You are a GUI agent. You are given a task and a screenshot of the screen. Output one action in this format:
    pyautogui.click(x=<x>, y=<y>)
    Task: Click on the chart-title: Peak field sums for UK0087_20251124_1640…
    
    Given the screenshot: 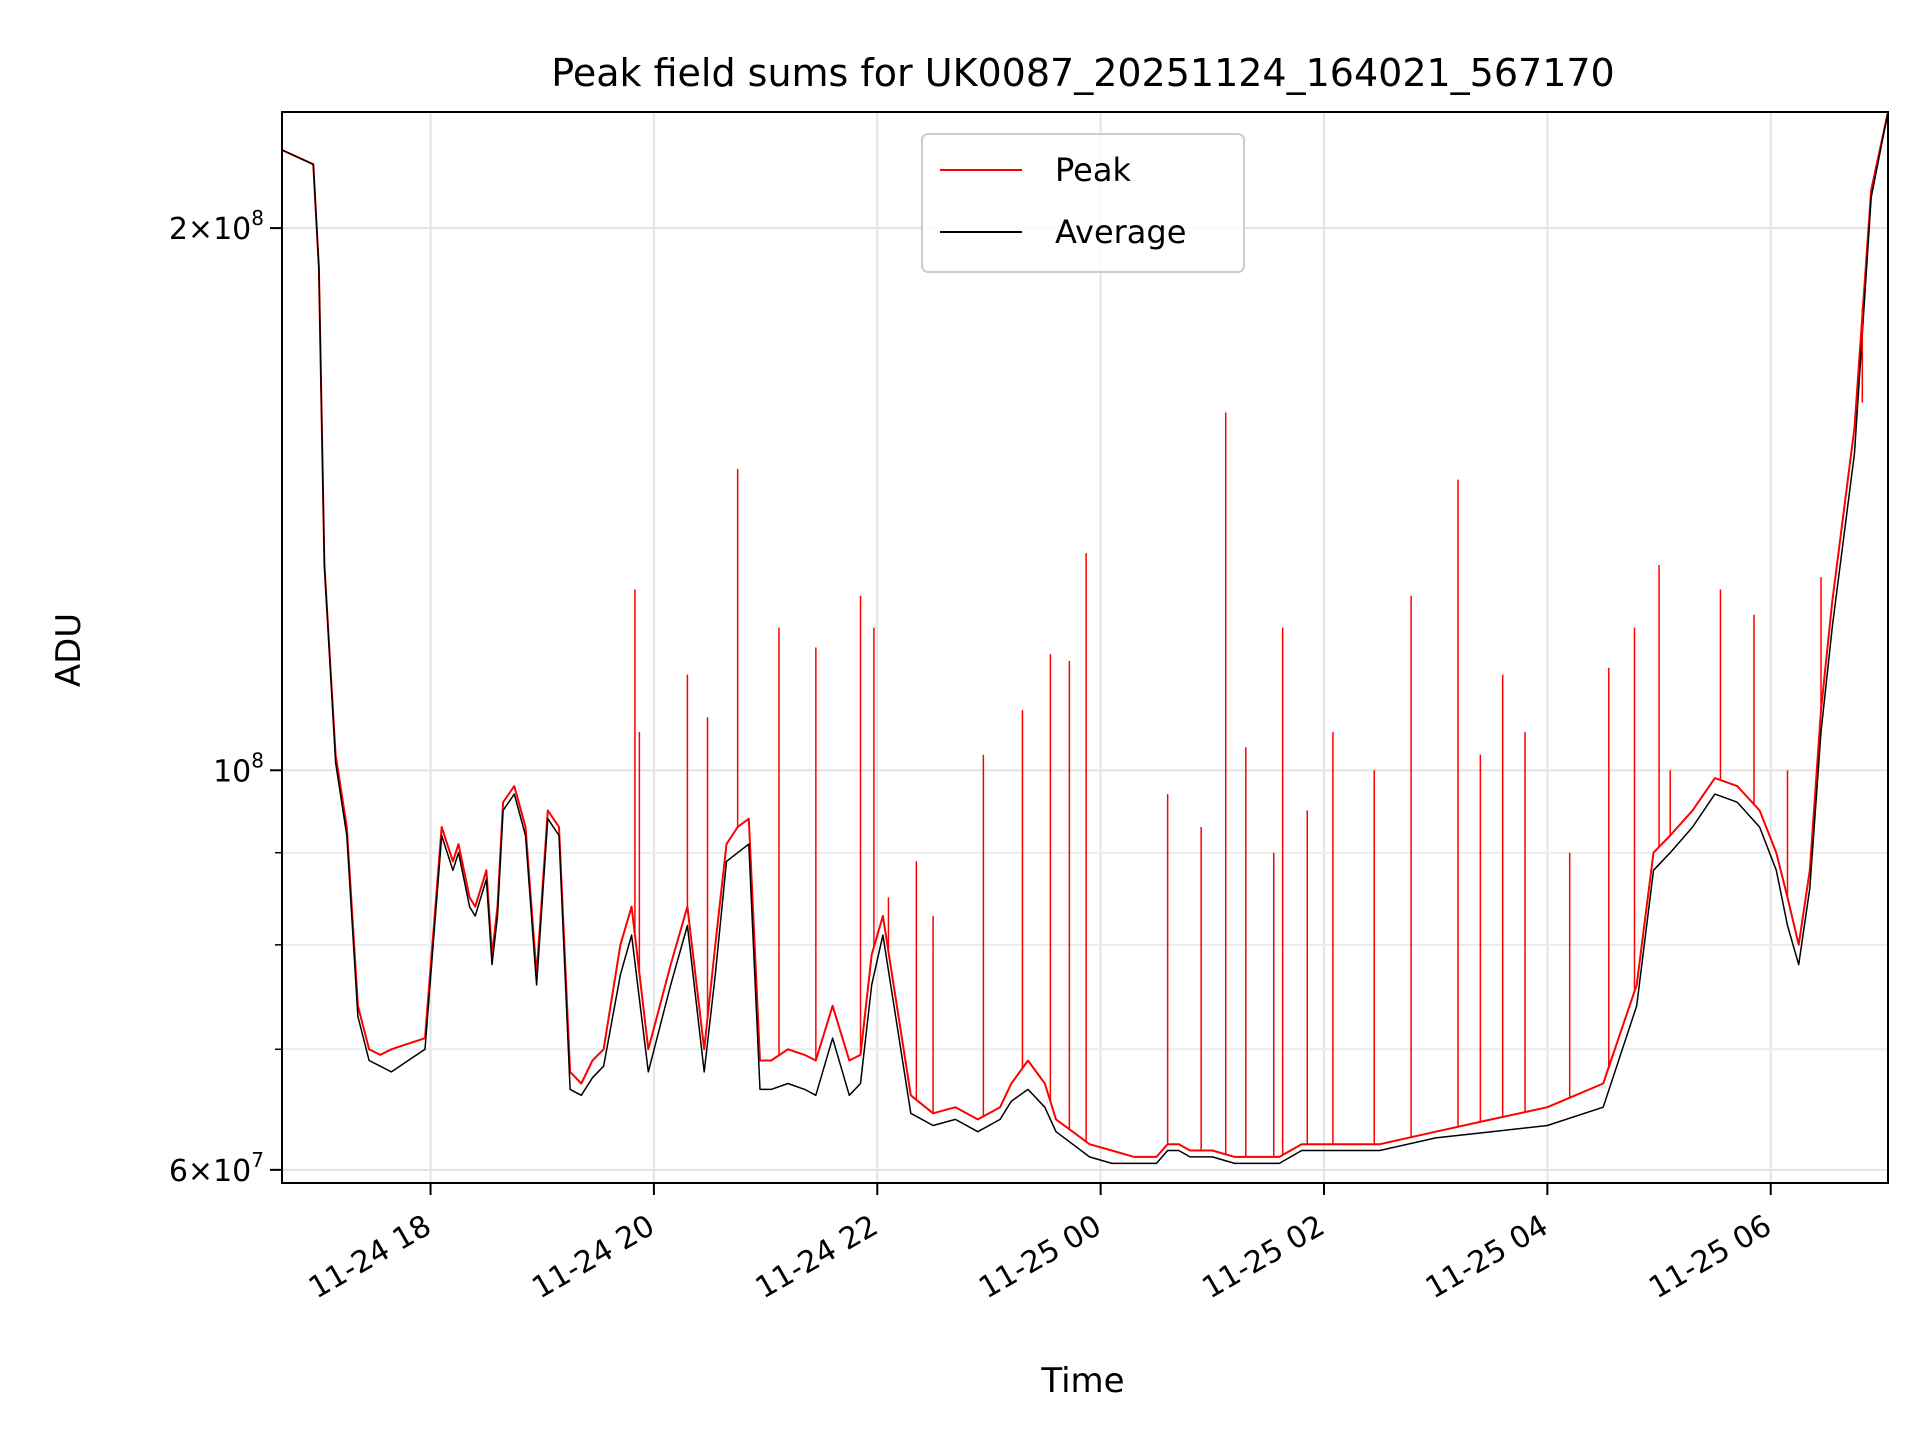 What is the action you would take?
    pyautogui.click(x=1082, y=73)
    